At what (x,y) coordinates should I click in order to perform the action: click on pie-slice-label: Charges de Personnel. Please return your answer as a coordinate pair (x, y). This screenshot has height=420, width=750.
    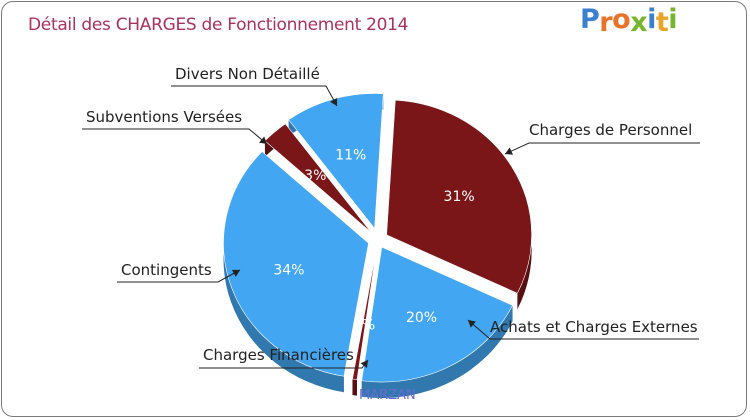
    Looking at the image, I should click on (610, 130).